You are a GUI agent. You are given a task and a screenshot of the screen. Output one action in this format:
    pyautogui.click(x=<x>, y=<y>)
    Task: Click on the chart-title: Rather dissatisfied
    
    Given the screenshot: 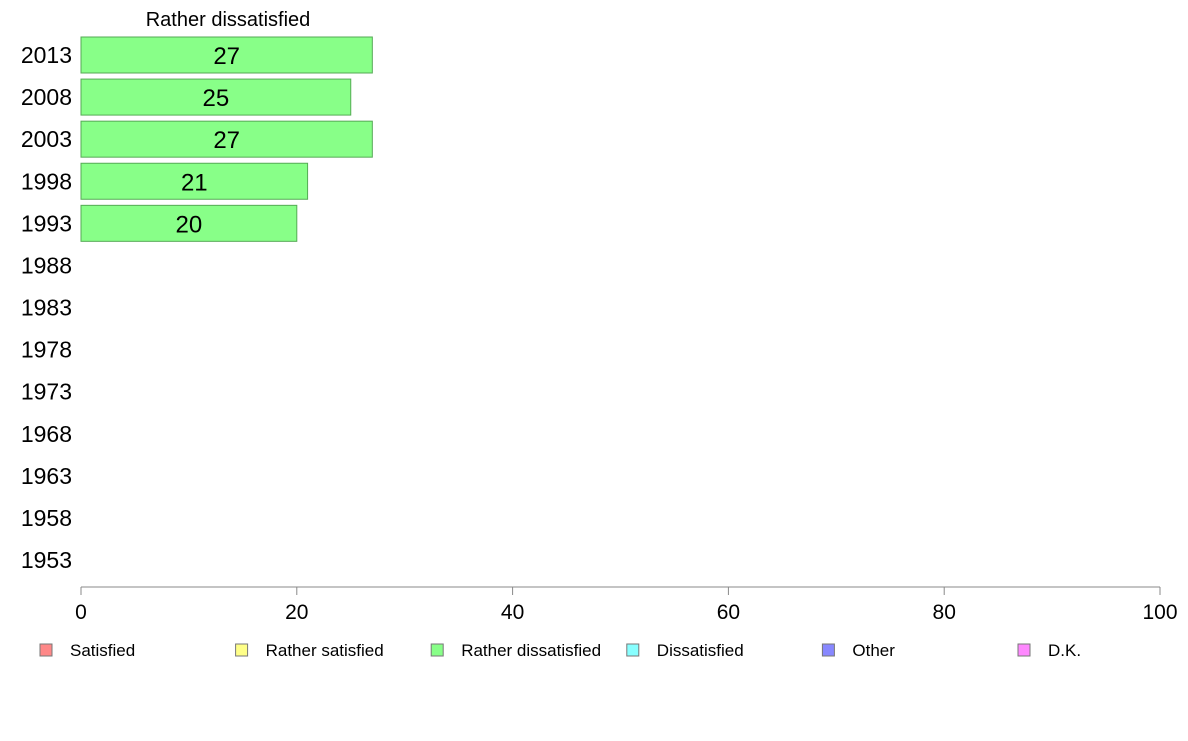 What is the action you would take?
    pyautogui.click(x=228, y=20)
    